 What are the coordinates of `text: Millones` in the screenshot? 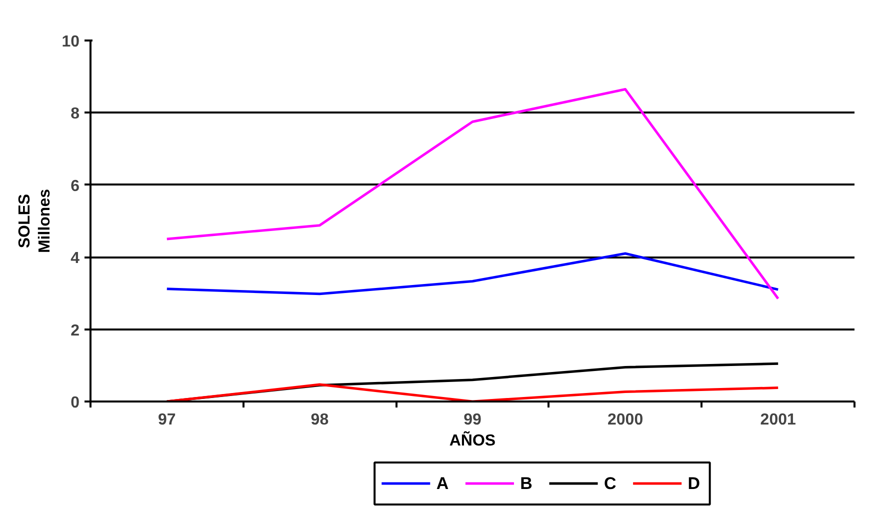 It's located at (45, 221).